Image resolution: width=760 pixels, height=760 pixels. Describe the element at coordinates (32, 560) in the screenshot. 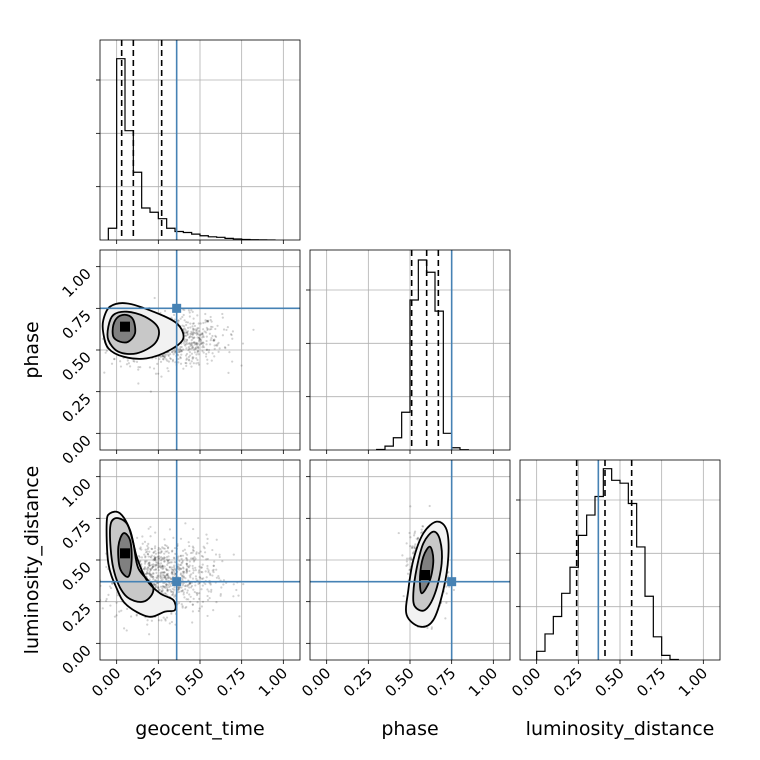

I see `axis-label-y-luminosity_distance: luminosity_distance` at that location.